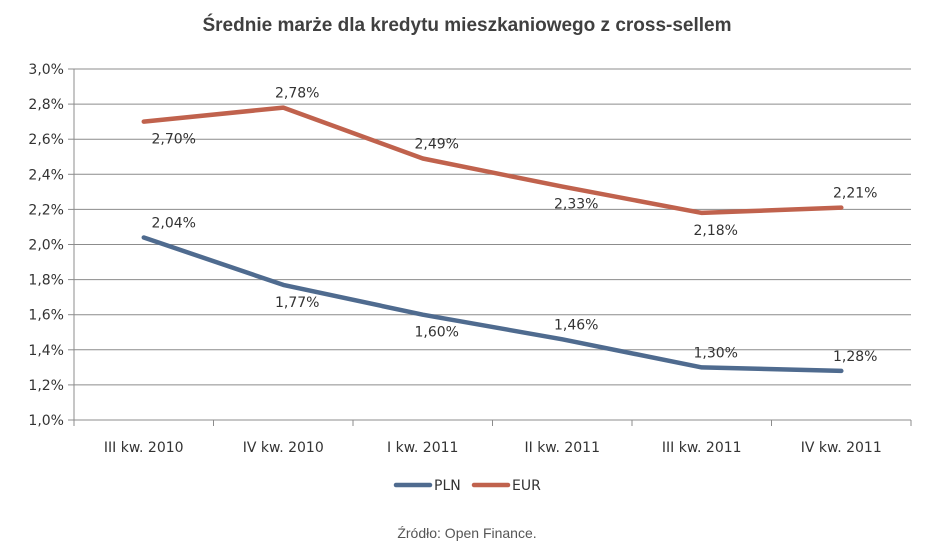 This screenshot has width=934, height=544. Describe the element at coordinates (46, 140) in the screenshot. I see `y-tick-label: 2,6%` at that location.